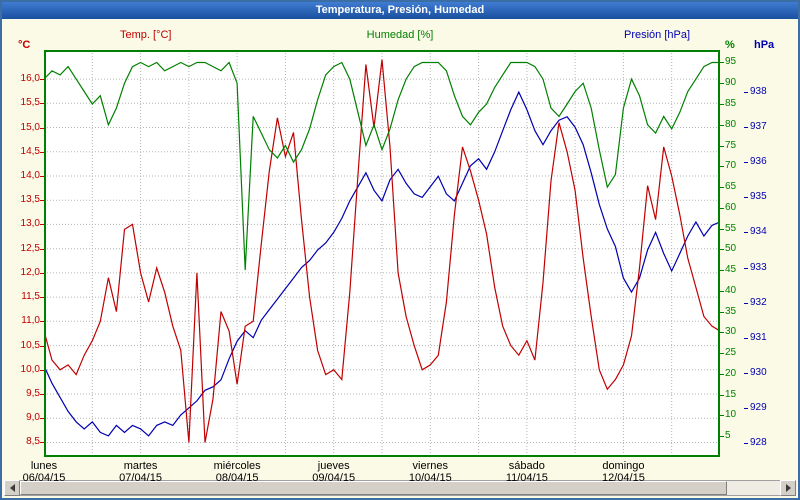 The width and height of the screenshot is (800, 500). I want to click on pressure-tick-label: 935, so click(758, 197).